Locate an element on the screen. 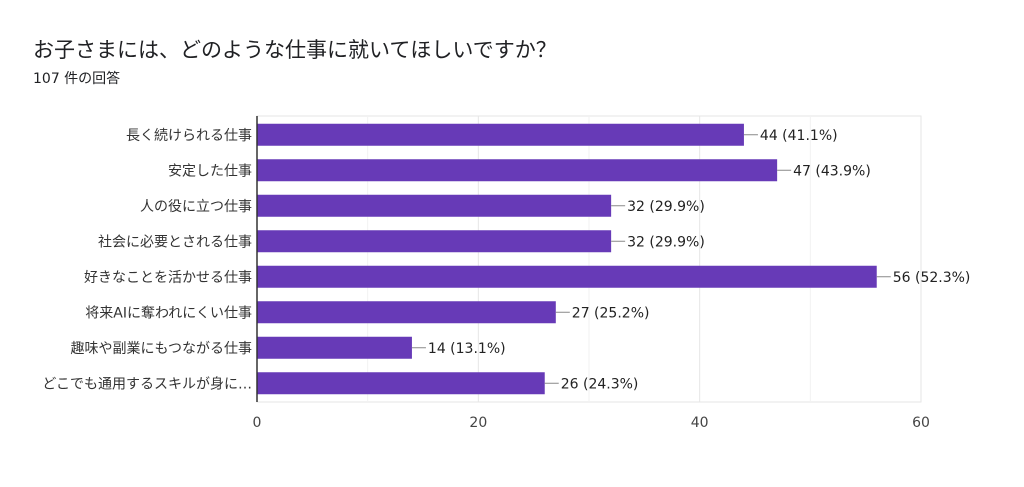 The image size is (1024, 487). data-label: 27 (25.2%) is located at coordinates (611, 313).